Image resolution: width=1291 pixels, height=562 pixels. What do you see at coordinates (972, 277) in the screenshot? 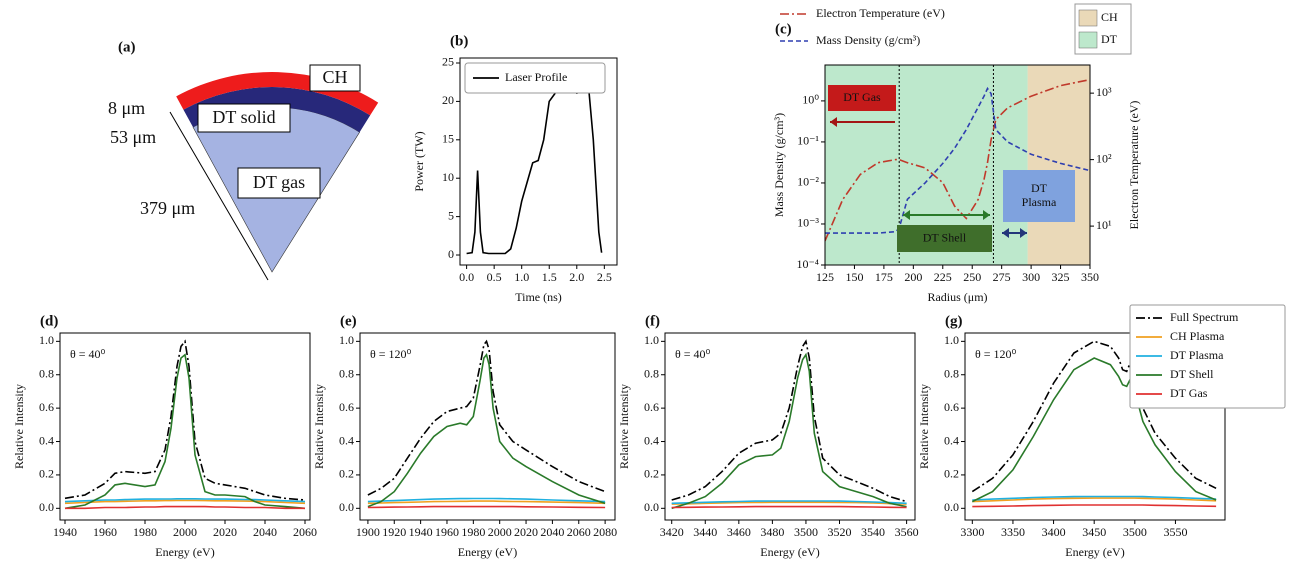
I see `x-tick-label: 250` at bounding box center [972, 277].